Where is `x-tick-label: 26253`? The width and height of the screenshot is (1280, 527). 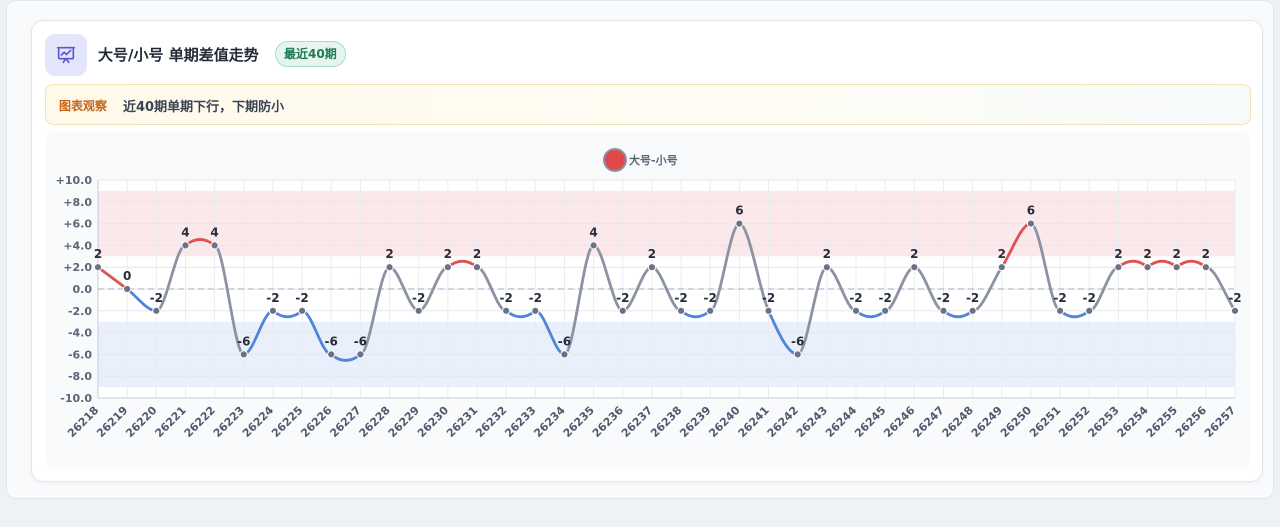 x-tick-label: 26253 is located at coordinates (1103, 422).